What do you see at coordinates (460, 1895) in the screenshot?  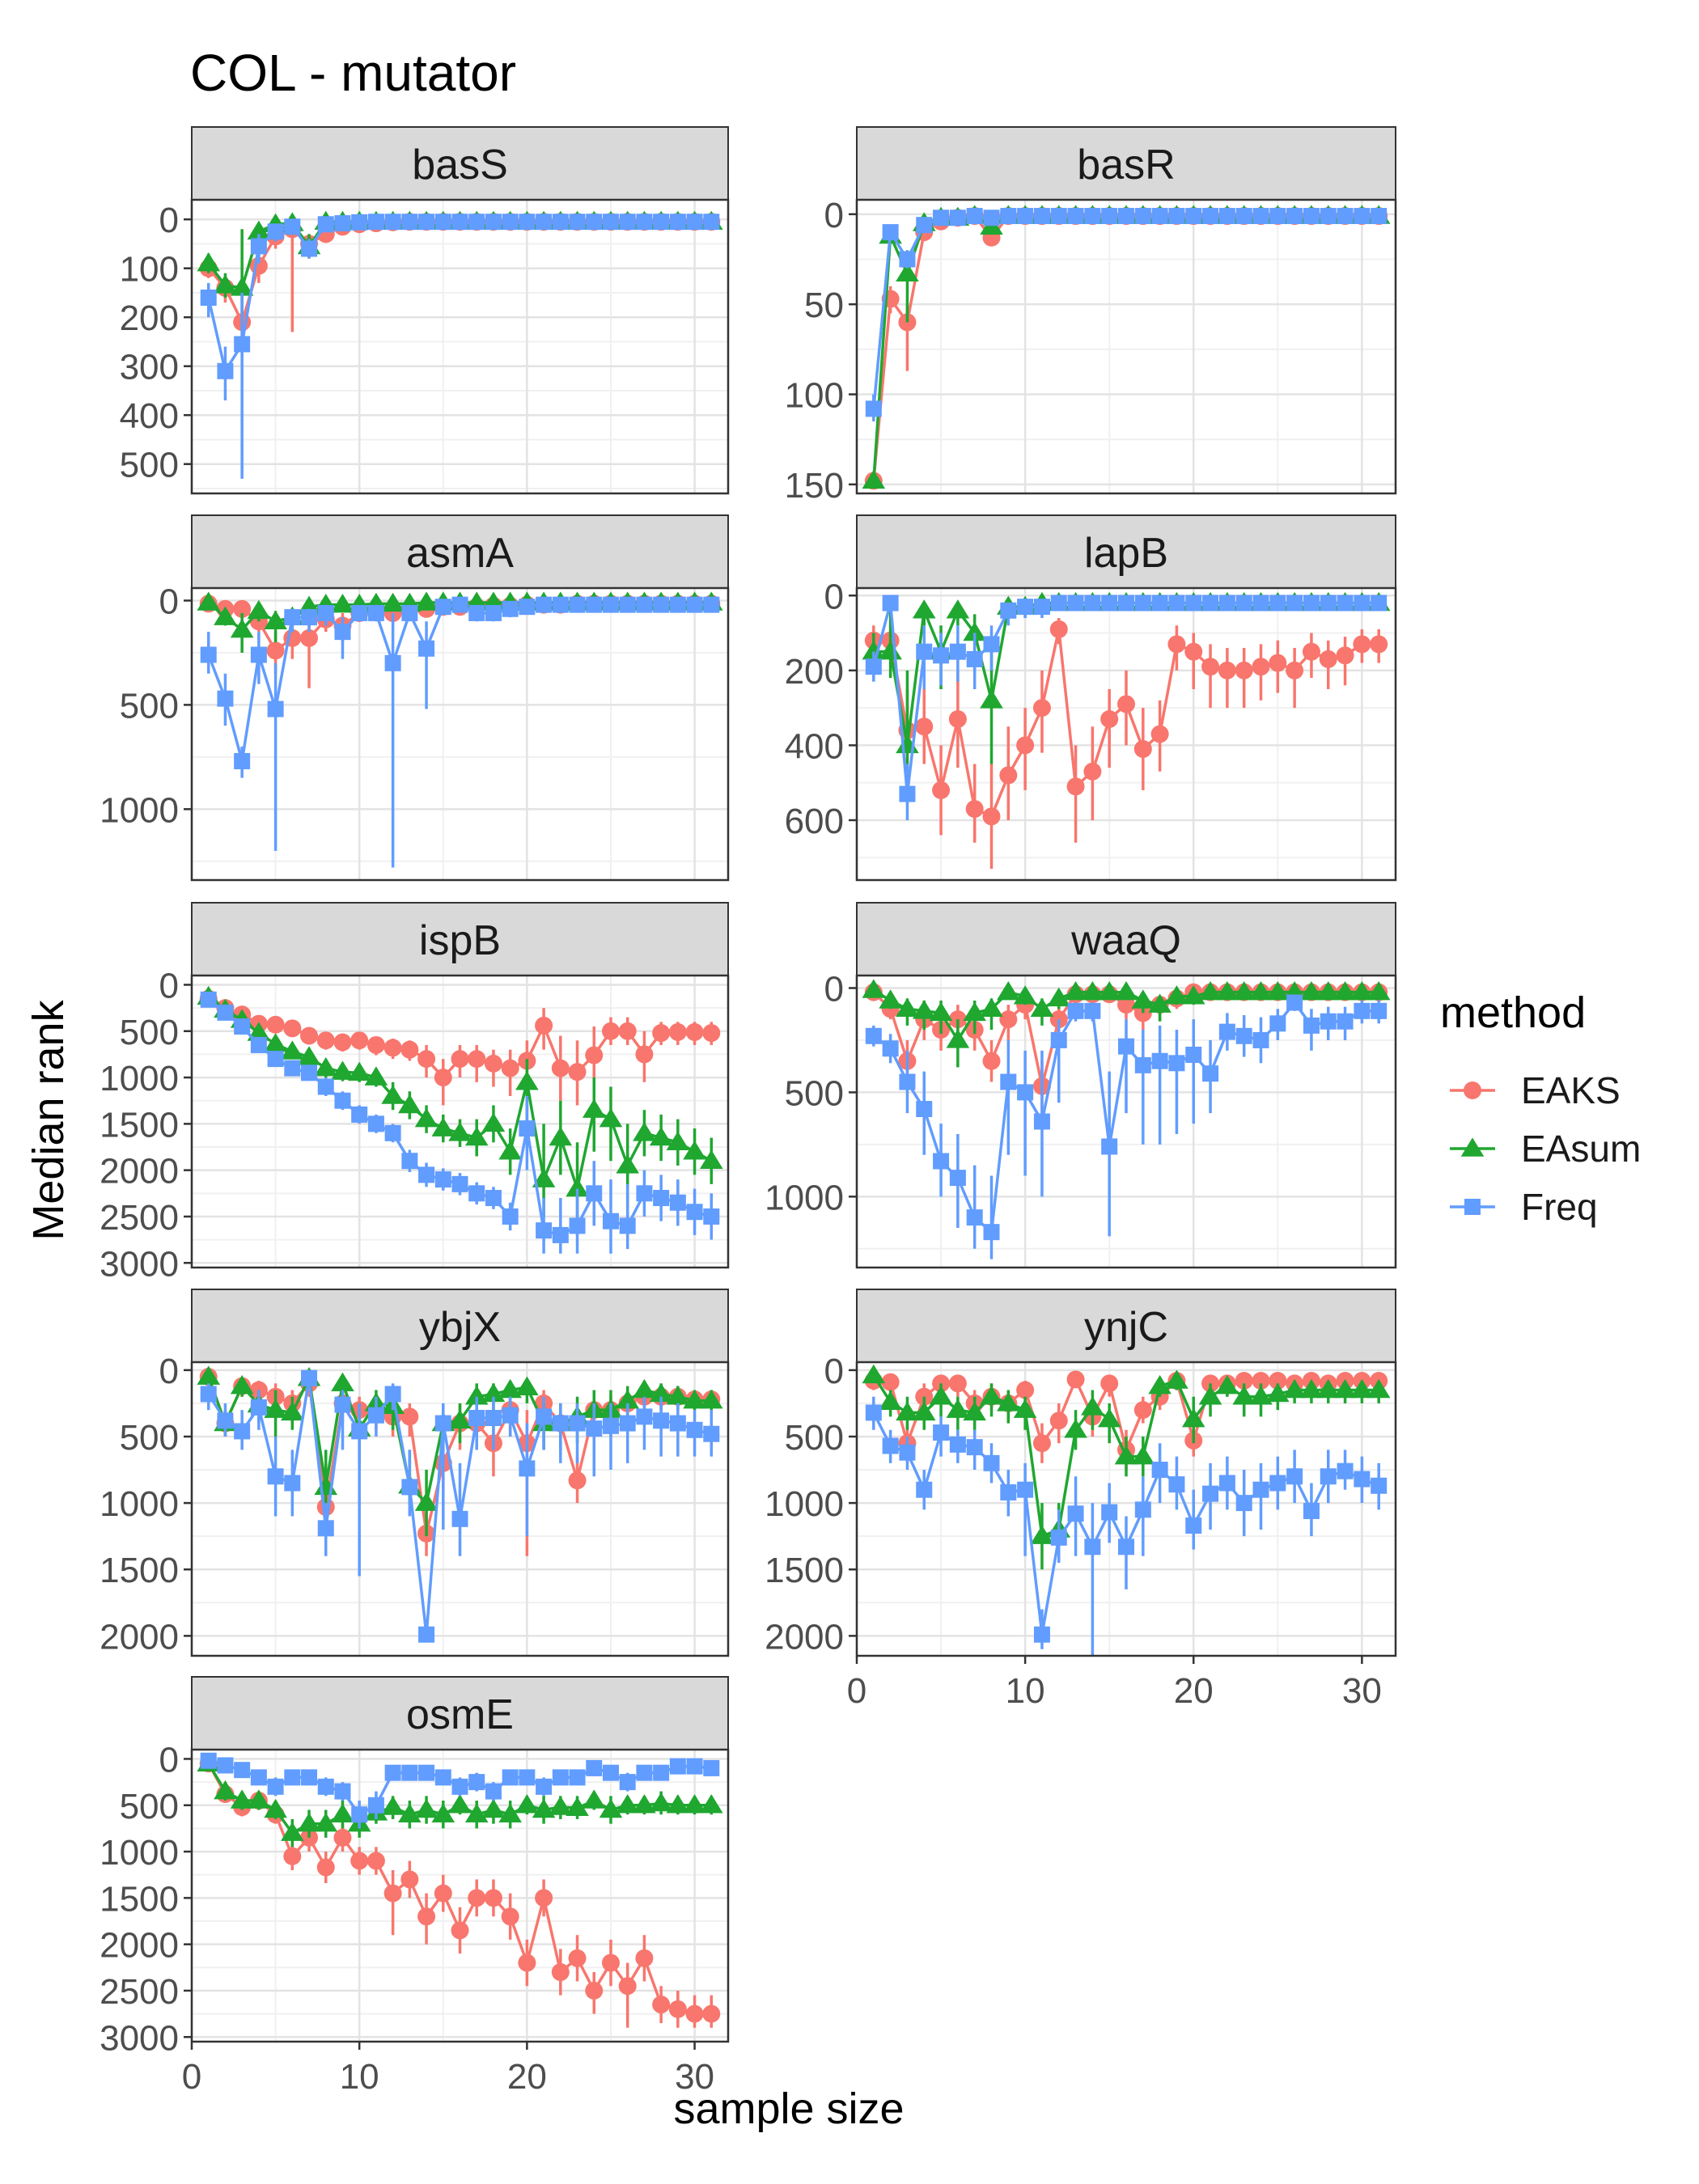 I see `panel-border-osmE` at bounding box center [460, 1895].